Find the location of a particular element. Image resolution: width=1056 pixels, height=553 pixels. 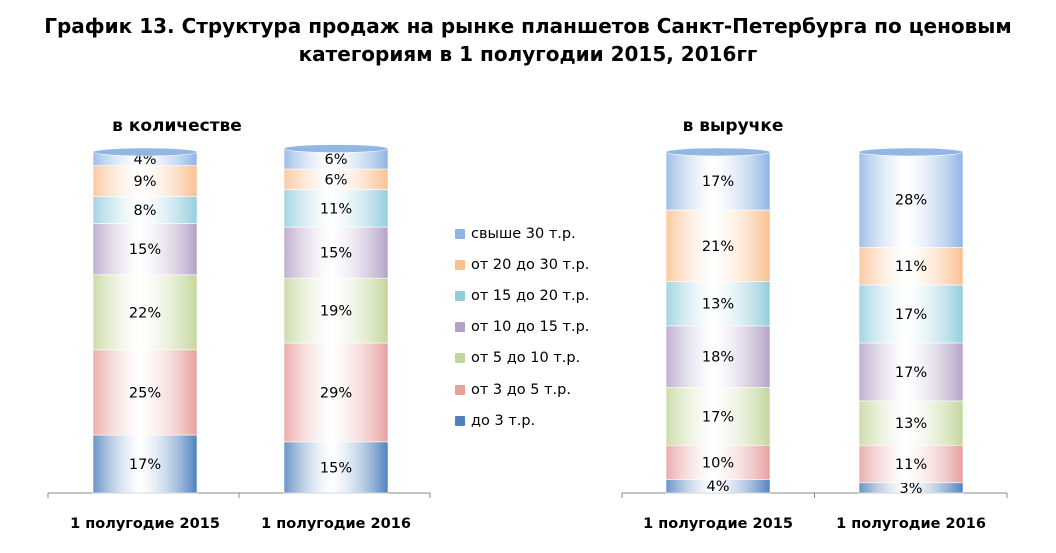

data-label: 10% is located at coordinates (718, 463).